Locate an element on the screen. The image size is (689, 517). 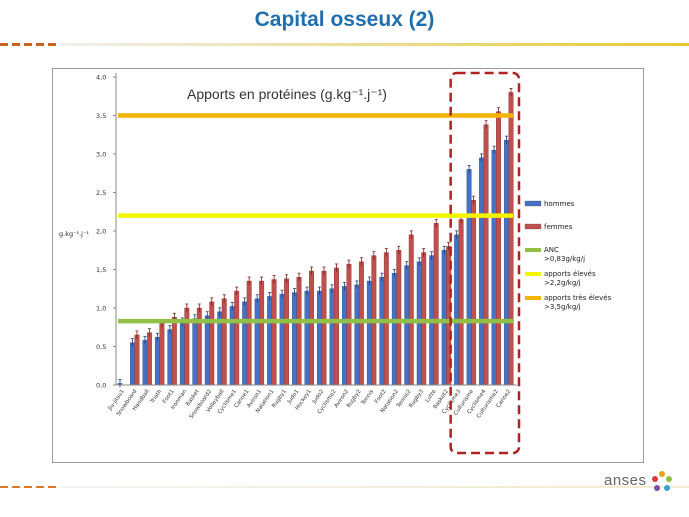
anses-logo-text: anses is located at coordinates (625, 480).